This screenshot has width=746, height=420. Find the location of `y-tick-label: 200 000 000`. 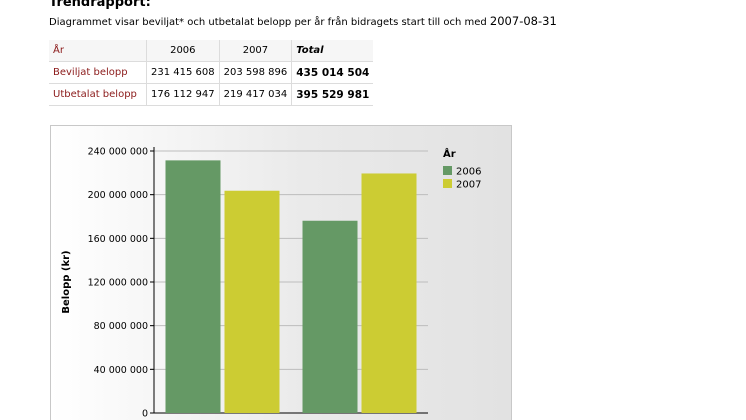

y-tick-label: 200 000 000 is located at coordinates (118, 195).